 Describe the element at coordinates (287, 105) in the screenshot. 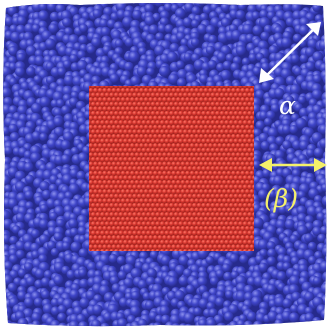

I see `alpha-label: α` at that location.